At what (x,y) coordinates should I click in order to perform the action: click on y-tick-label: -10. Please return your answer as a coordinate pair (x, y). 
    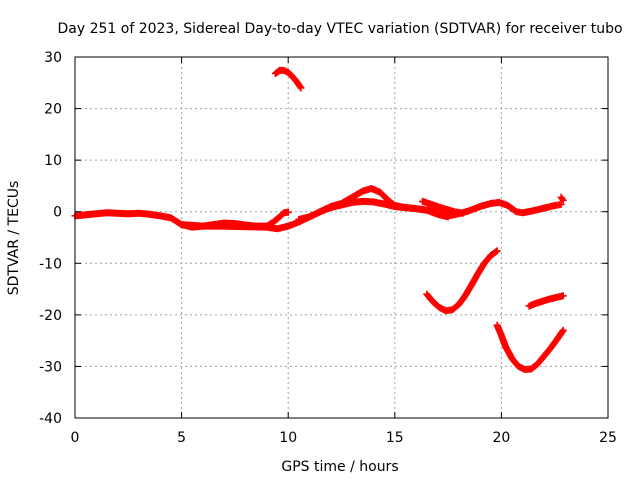
    Looking at the image, I should click on (50, 264).